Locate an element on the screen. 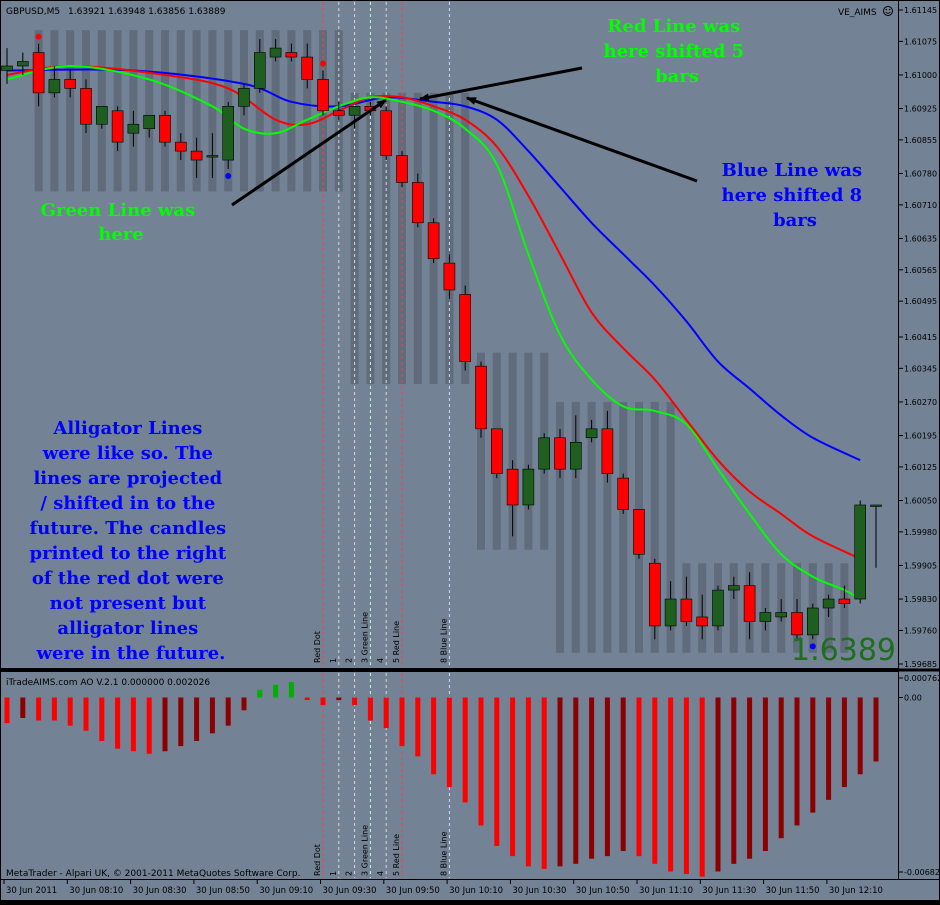 The width and height of the screenshot is (940, 905). time-tick-label: 30 Jun 08:50 is located at coordinates (223, 891).